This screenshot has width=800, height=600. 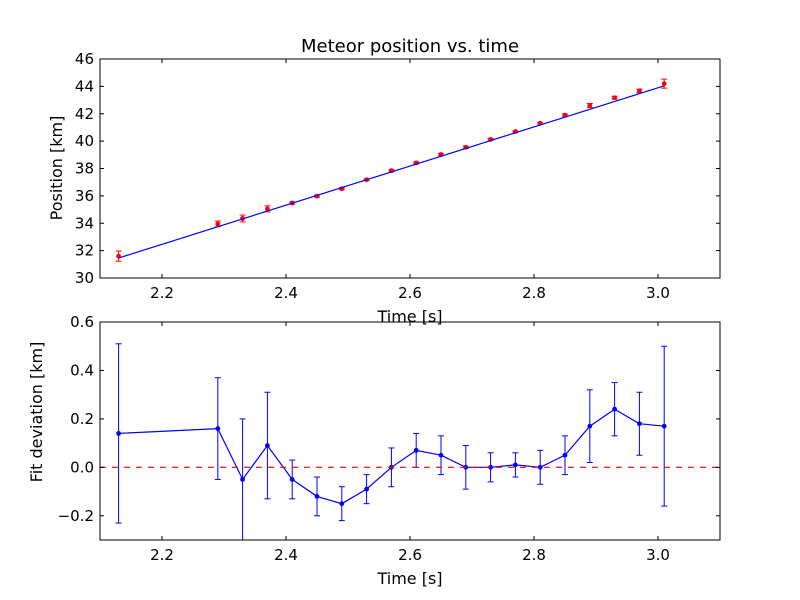 I want to click on position-x-tick-label: 2.8, so click(x=534, y=293).